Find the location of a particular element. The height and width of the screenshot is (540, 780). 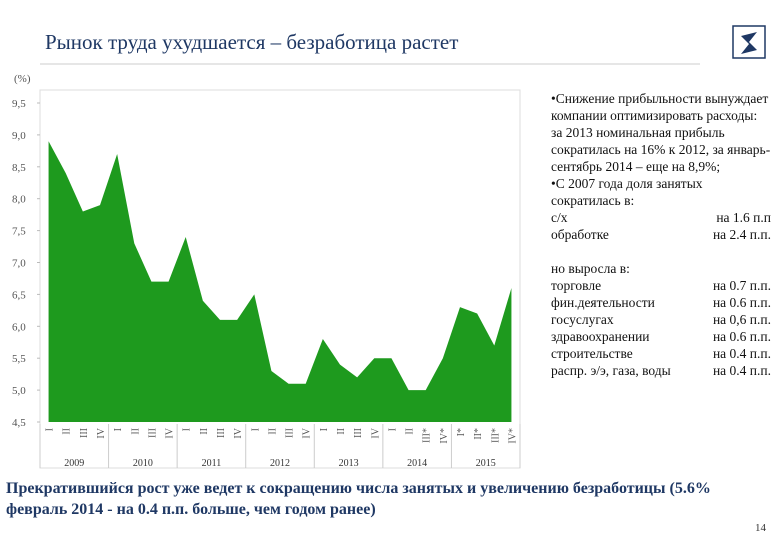

y-tick-label: 8,5 is located at coordinates (19, 168).